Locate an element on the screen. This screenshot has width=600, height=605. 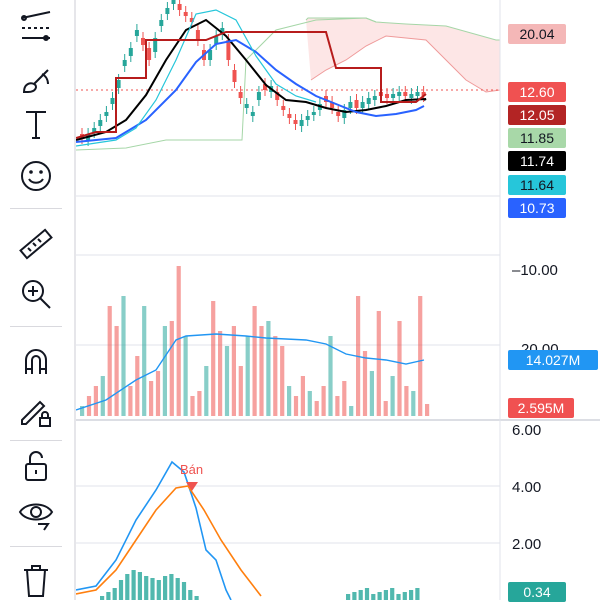
price-tag-kijun: 12.05 is located at coordinates (537, 115).